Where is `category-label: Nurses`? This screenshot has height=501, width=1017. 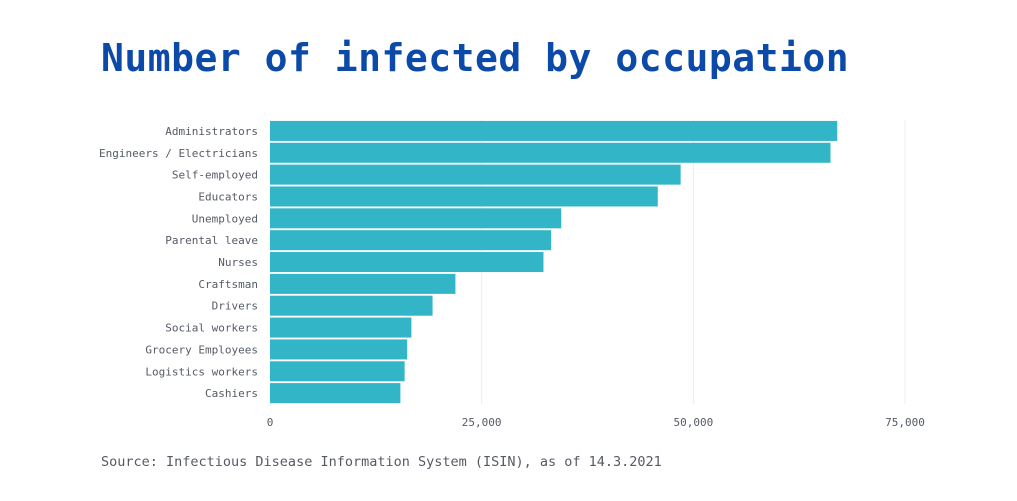 category-label: Nurses is located at coordinates (238, 262).